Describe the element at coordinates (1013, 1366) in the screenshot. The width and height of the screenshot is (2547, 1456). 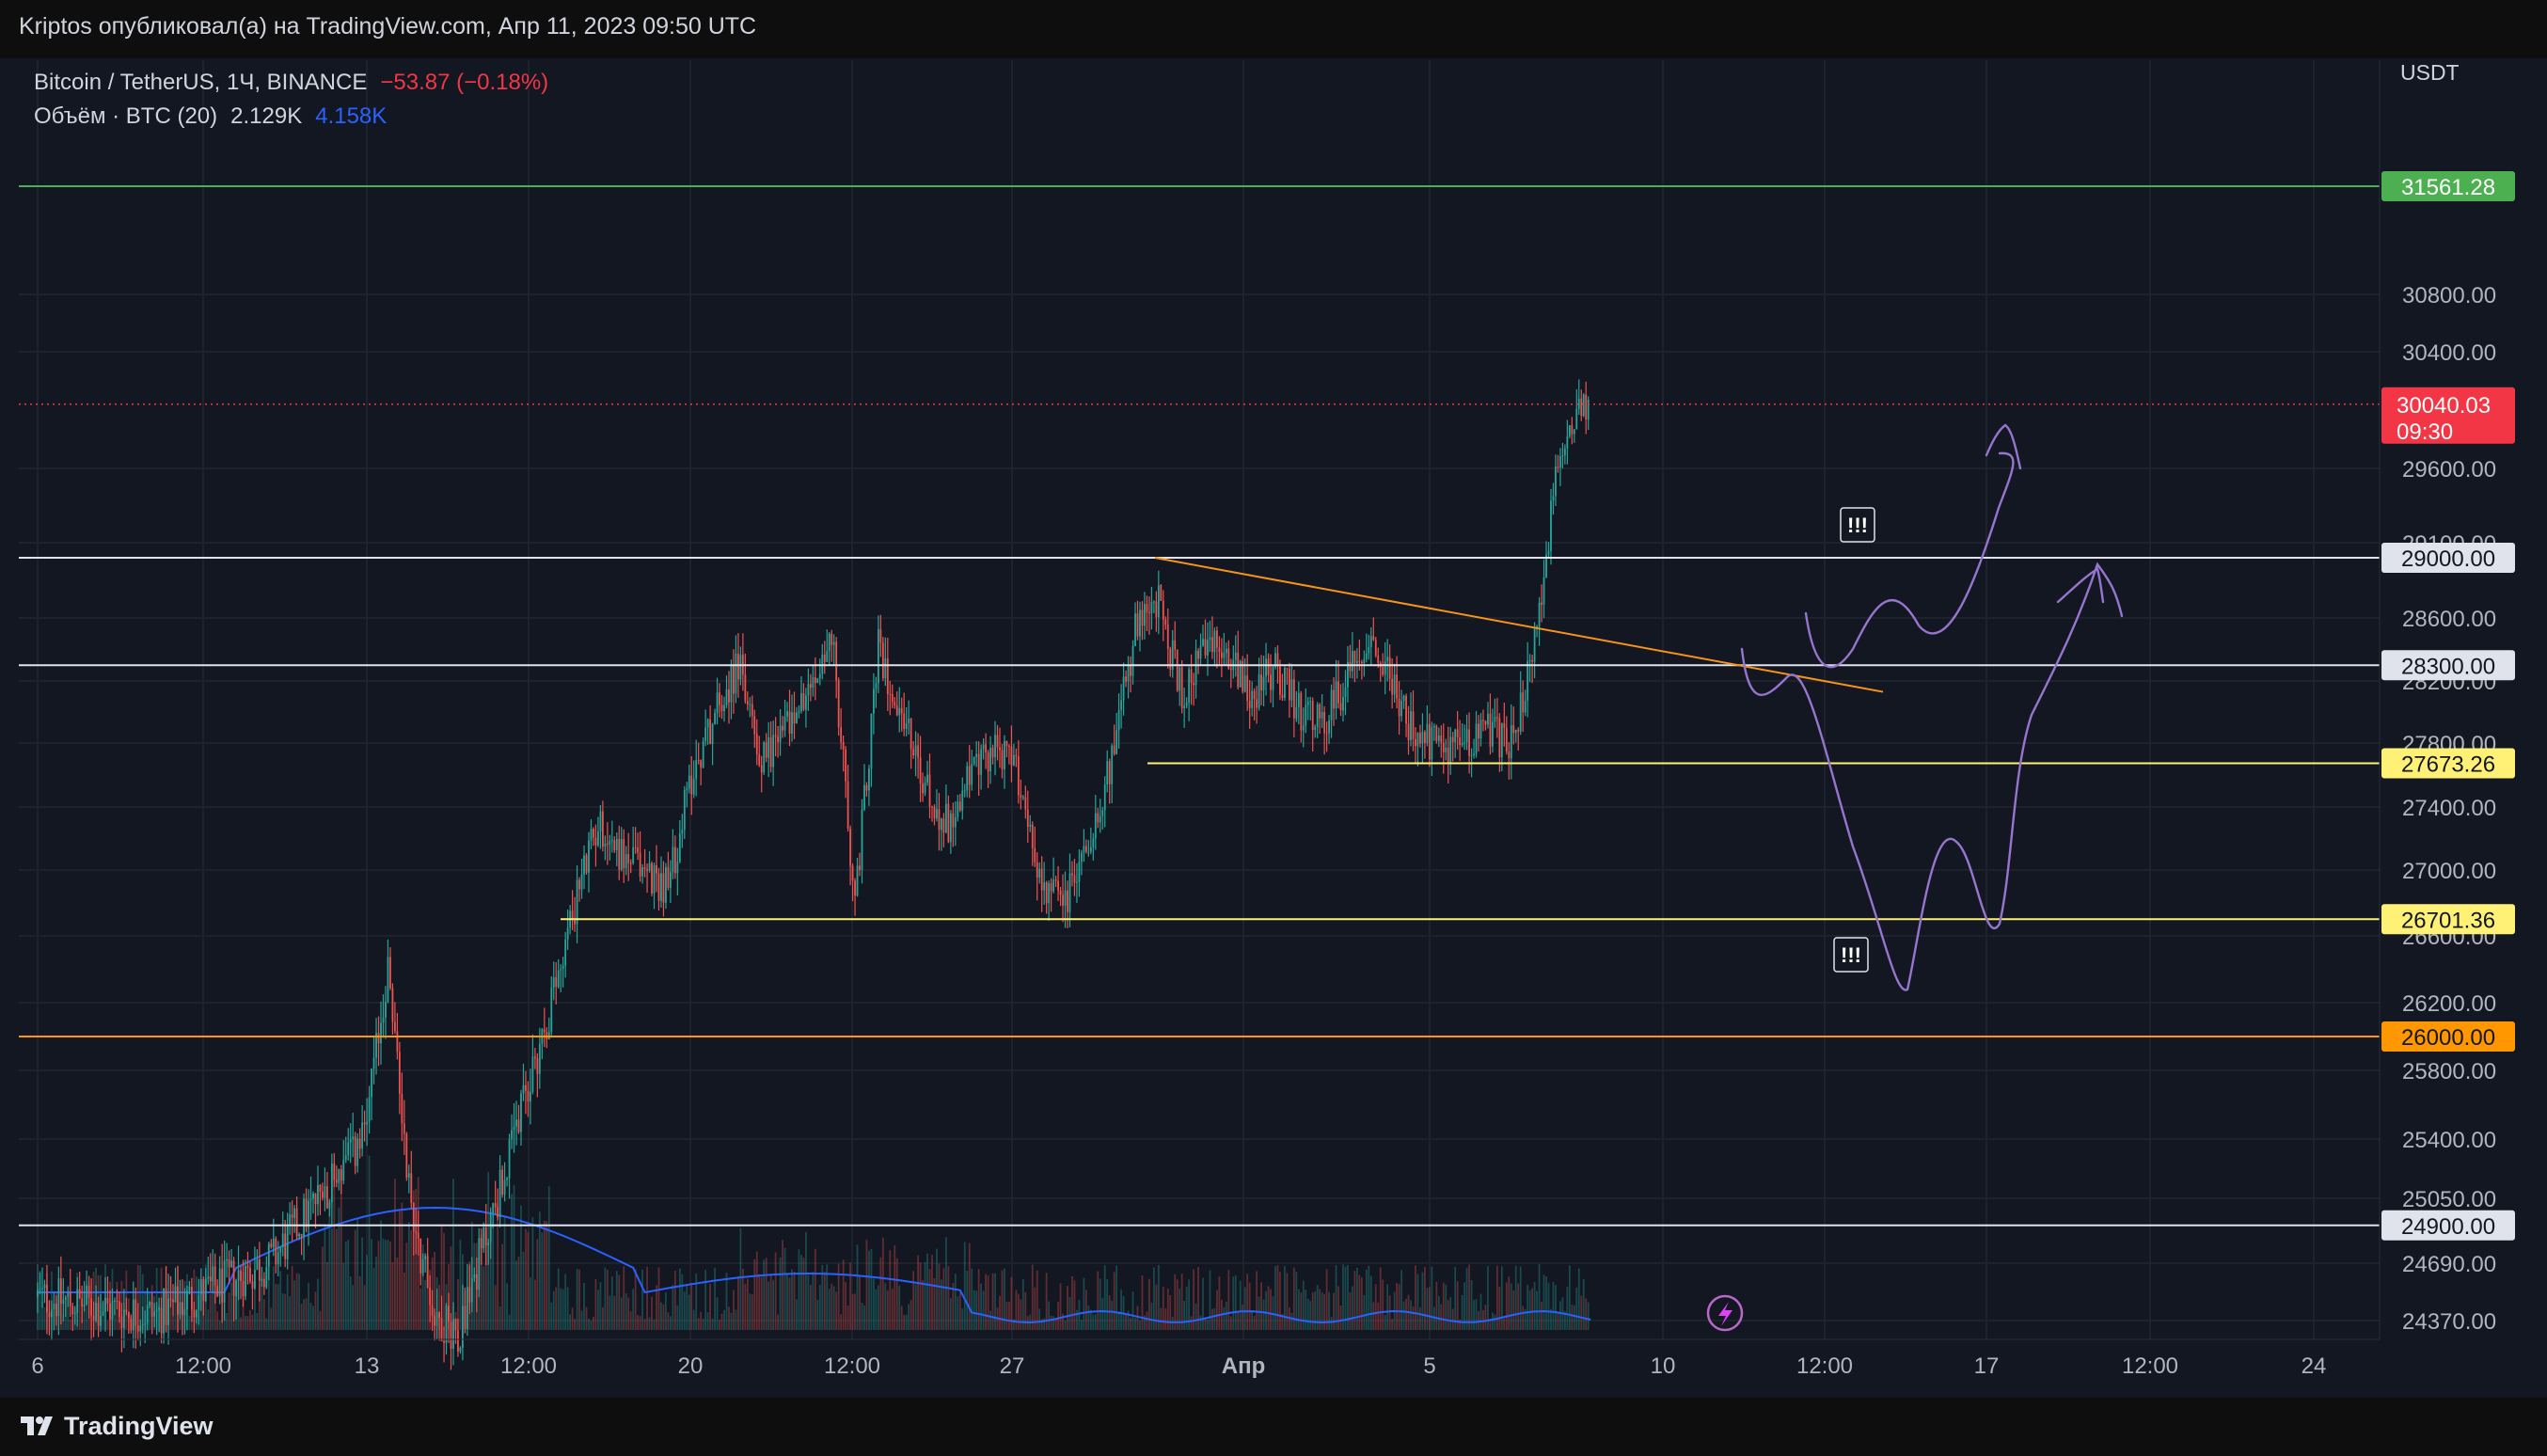
I see `x-tick-label: 27` at that location.